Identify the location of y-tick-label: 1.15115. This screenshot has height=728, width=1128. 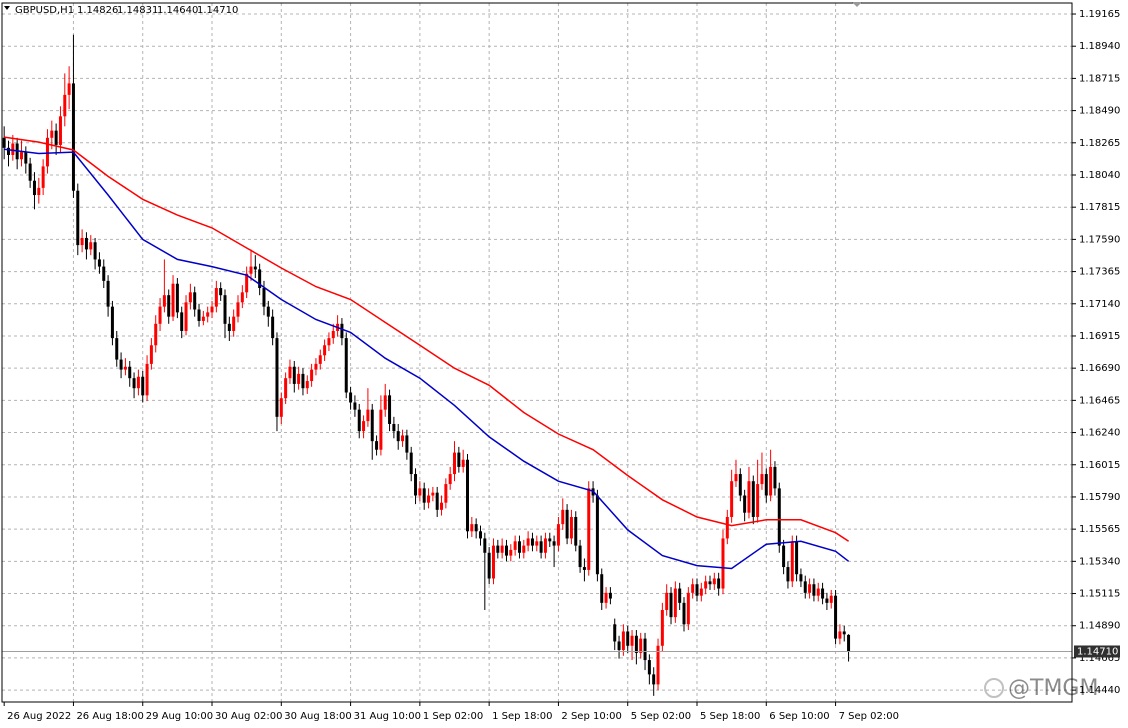
(1099, 594).